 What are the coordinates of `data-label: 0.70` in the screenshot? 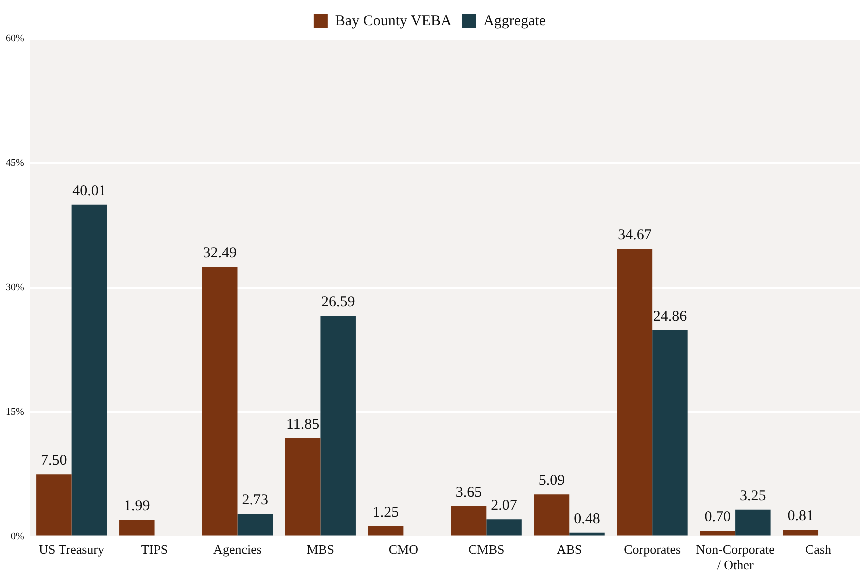 It's located at (718, 517).